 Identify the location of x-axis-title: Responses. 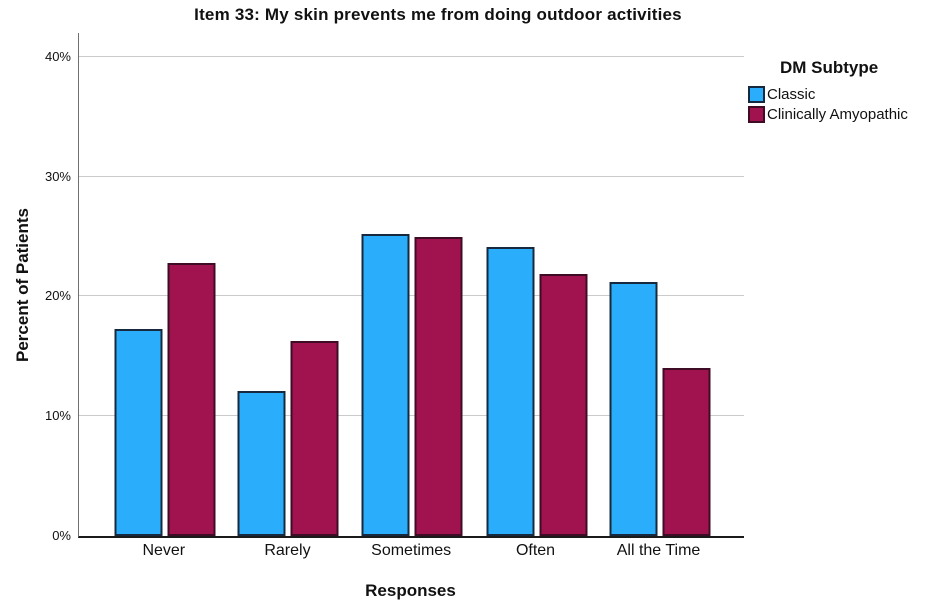
(410, 590).